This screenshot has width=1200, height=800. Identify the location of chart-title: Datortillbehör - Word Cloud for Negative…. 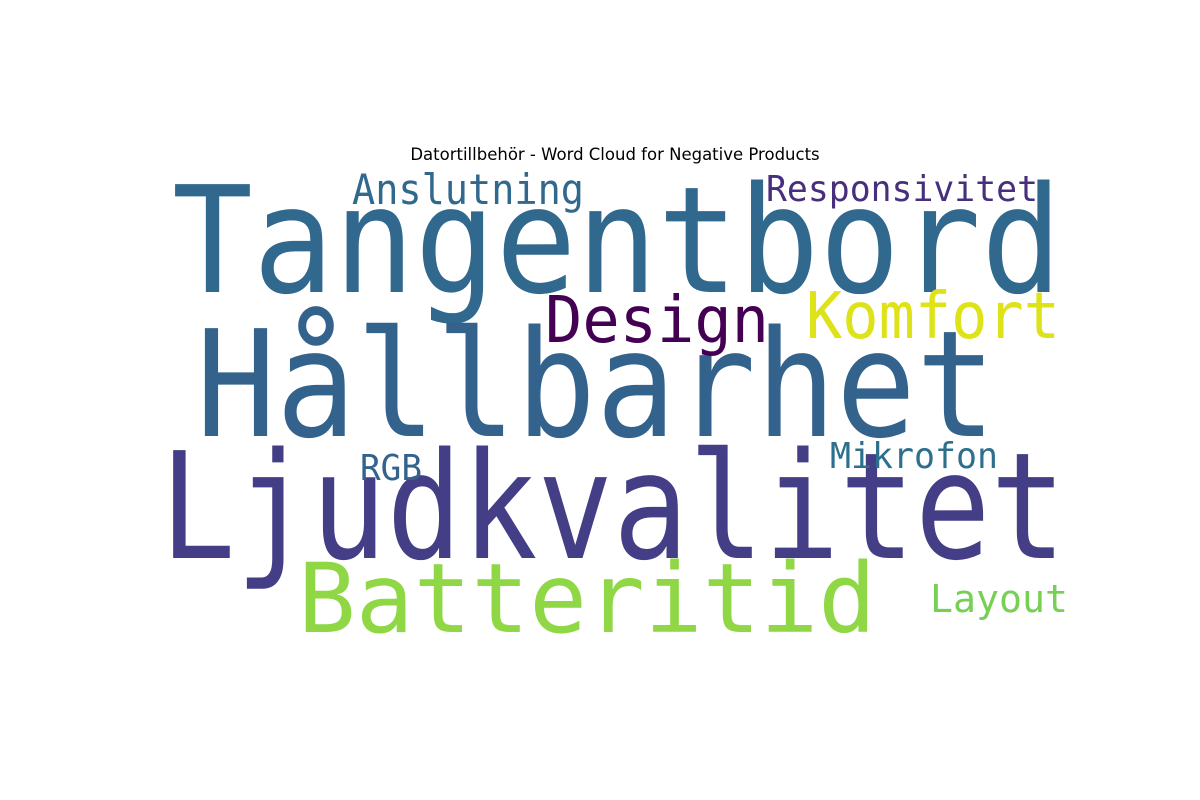
(615, 154).